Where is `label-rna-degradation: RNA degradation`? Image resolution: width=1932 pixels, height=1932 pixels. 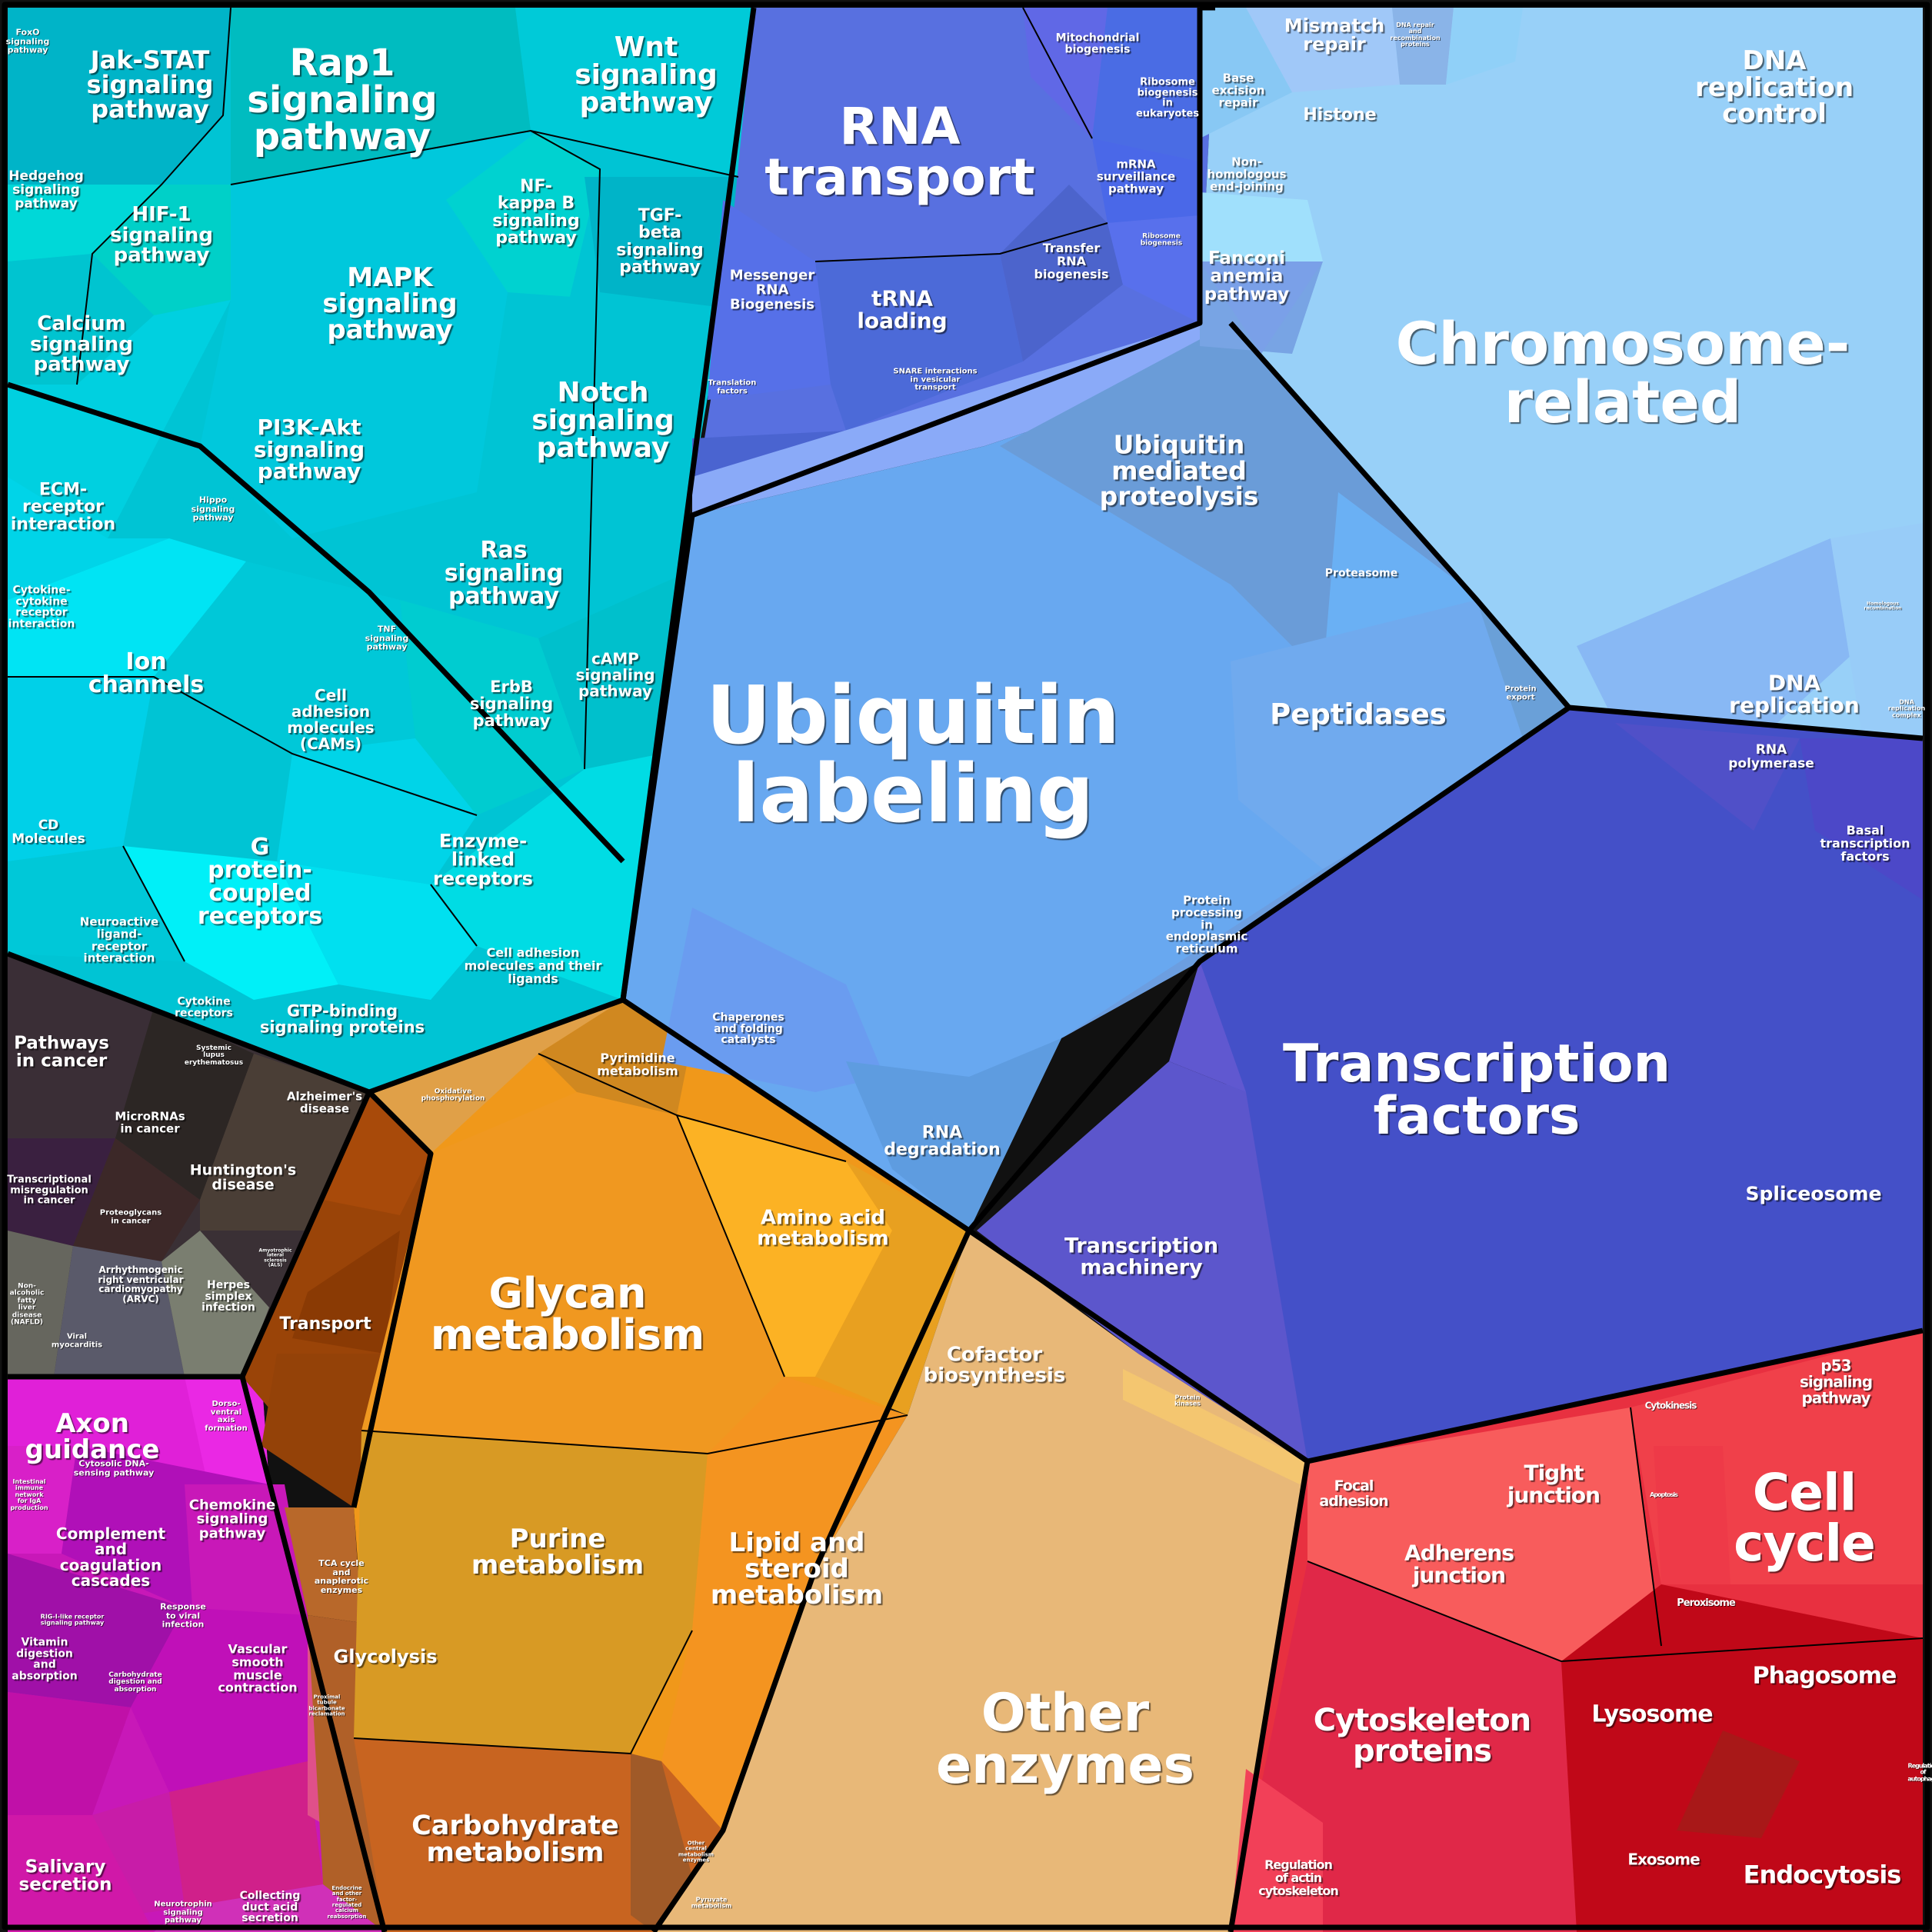 label-rna-degradation: RNA degradation is located at coordinates (942, 1141).